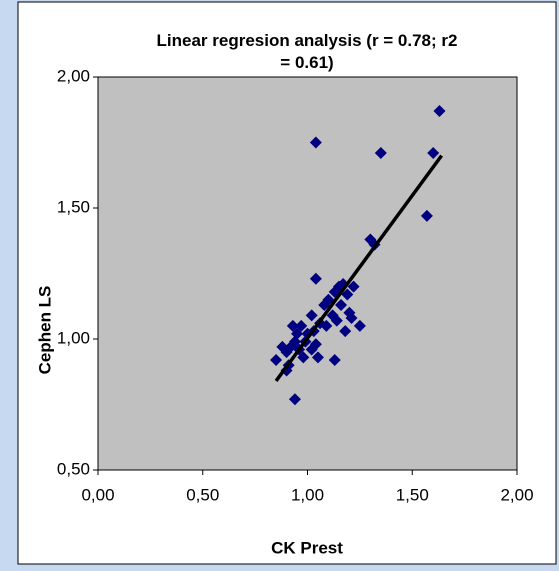 The image size is (559, 571). What do you see at coordinates (516, 494) in the screenshot?
I see `x-tick-label: 2,00` at bounding box center [516, 494].